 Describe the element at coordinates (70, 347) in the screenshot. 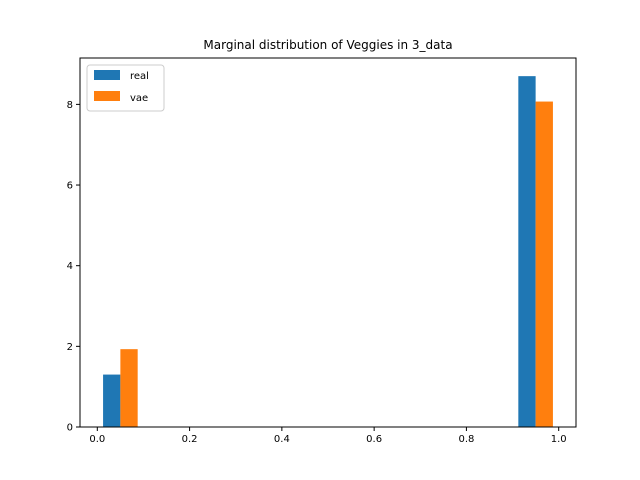

I see `y-tick-label: 2` at that location.